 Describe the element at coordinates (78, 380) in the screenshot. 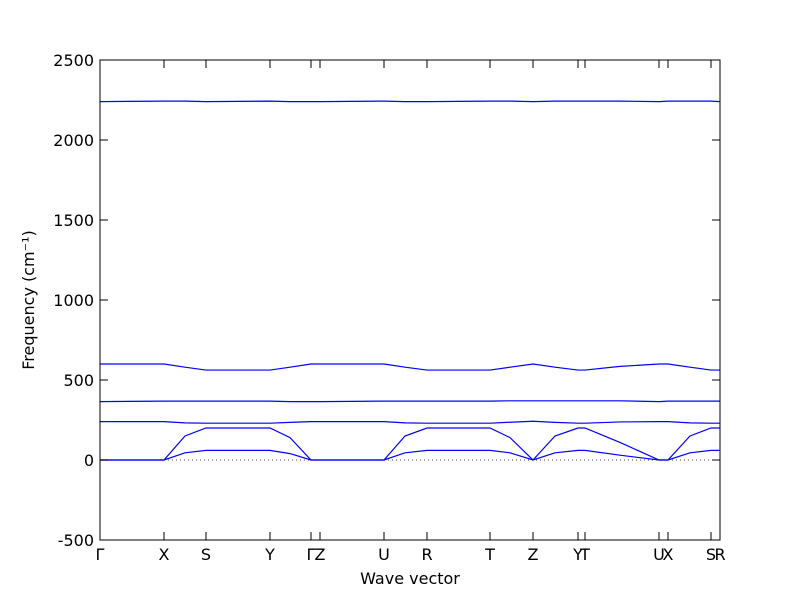

I see `y-tick-label: 500` at that location.